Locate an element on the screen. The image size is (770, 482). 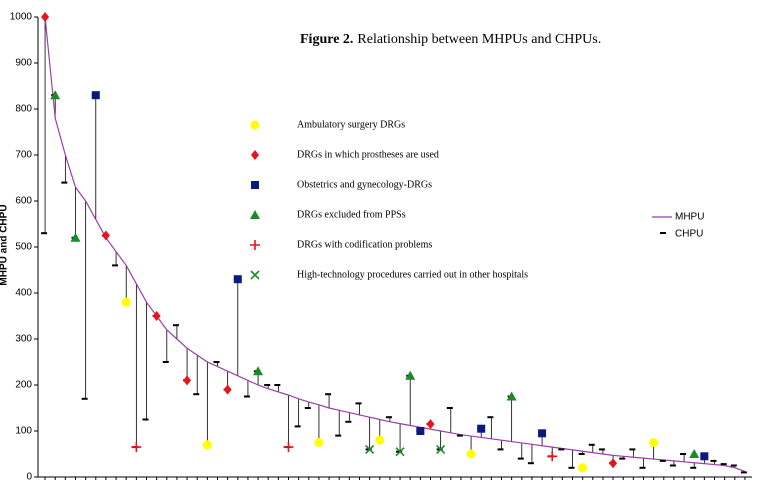
legend-label: DRGs excluded from PPSs is located at coordinates (351, 214).